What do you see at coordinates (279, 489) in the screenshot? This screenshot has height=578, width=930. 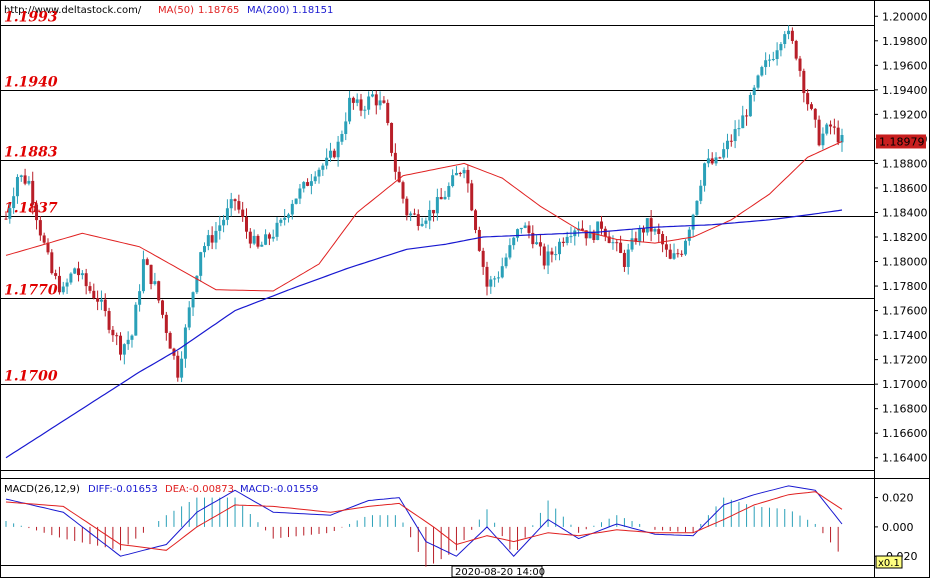 I see `macd-value: MACD:-0.01559` at bounding box center [279, 489].